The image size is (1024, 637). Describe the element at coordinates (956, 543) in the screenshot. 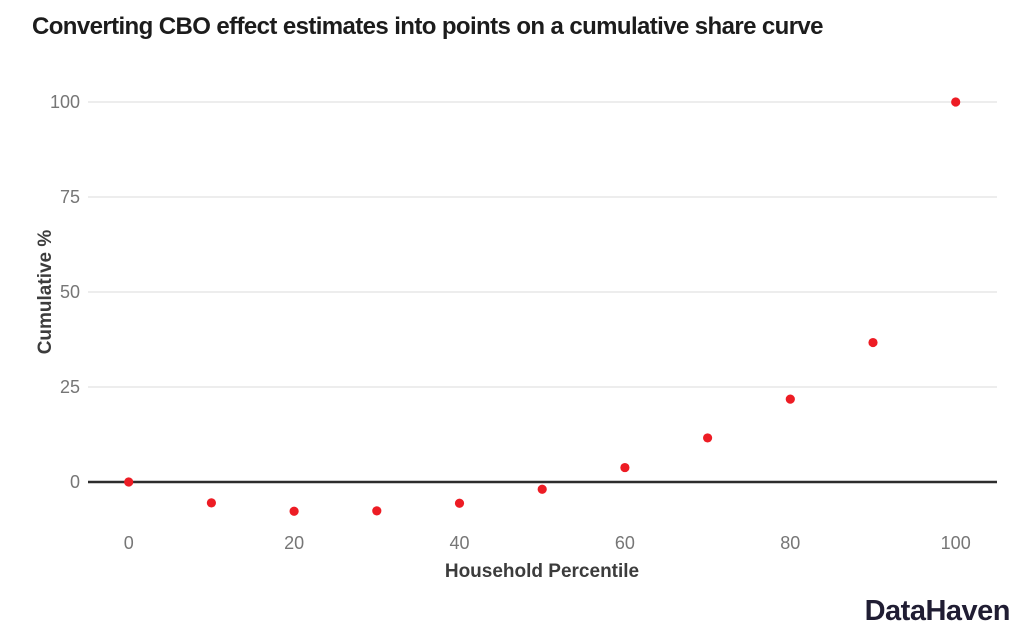

I see `x-tick-label: 100` at that location.